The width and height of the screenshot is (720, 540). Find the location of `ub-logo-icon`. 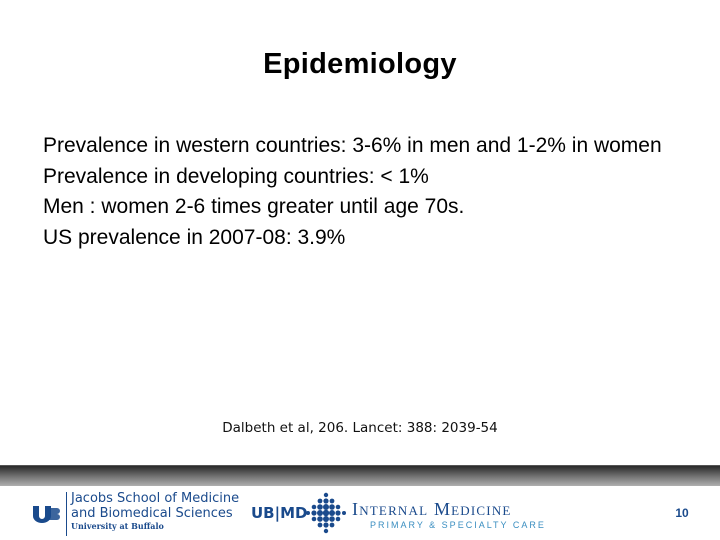

ub-logo-icon is located at coordinates (46, 514).